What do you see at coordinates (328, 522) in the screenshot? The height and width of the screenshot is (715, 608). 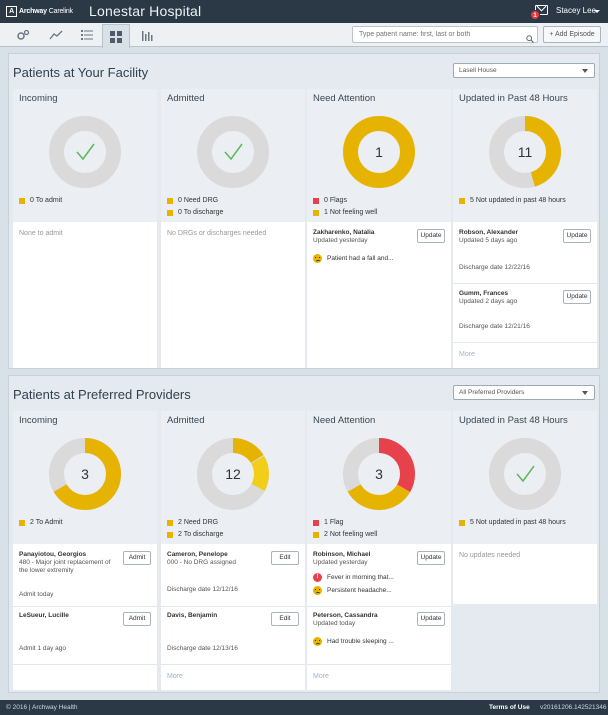 I see `legend-flag: 1 Flag` at bounding box center [328, 522].